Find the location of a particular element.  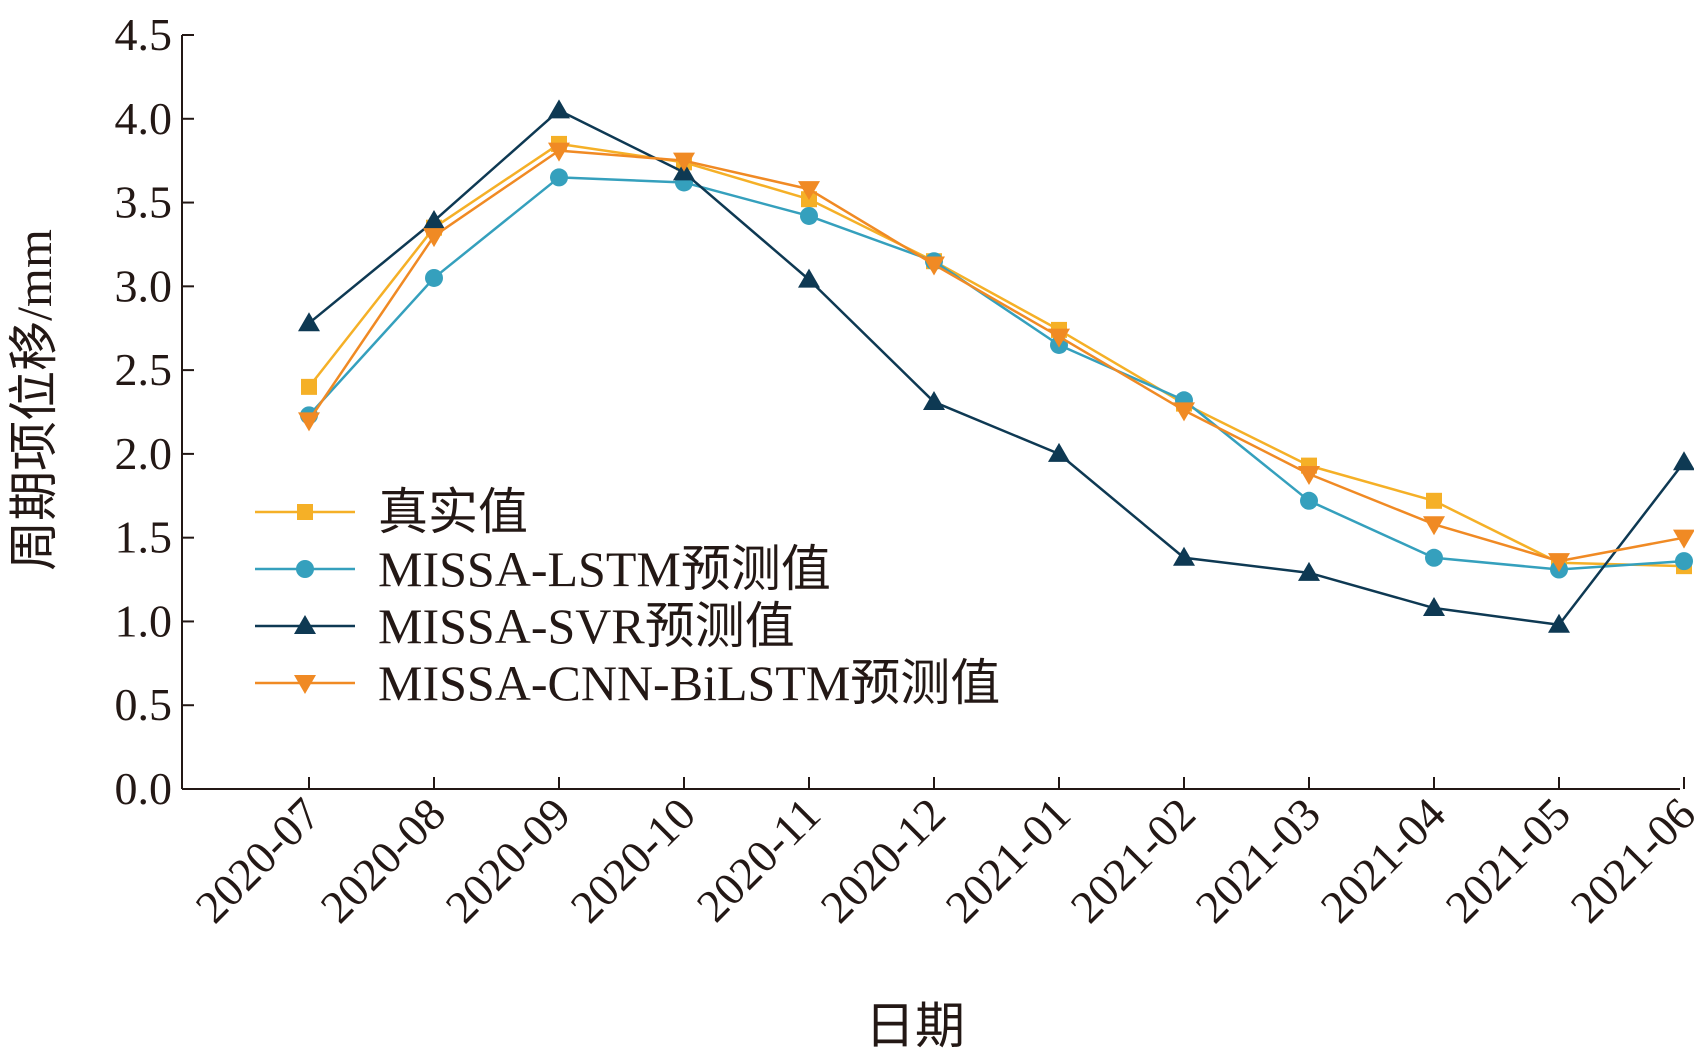

legend-item: MISSA-SVR预测值 is located at coordinates (525, 626).